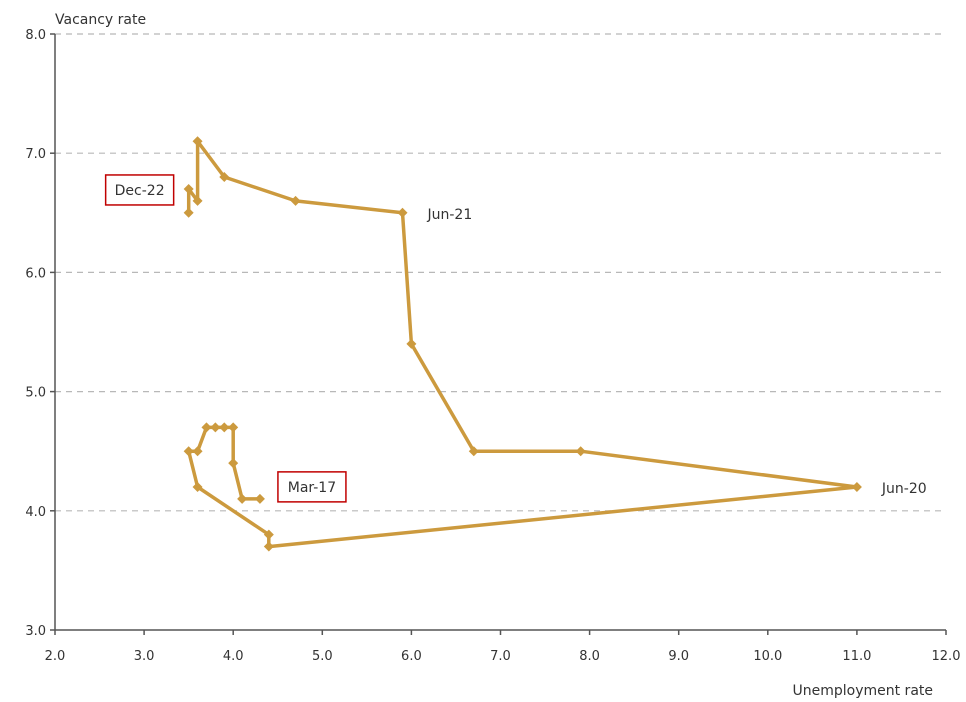  What do you see at coordinates (411, 656) in the screenshot?
I see `x-tick-label-4: 6.0` at bounding box center [411, 656].